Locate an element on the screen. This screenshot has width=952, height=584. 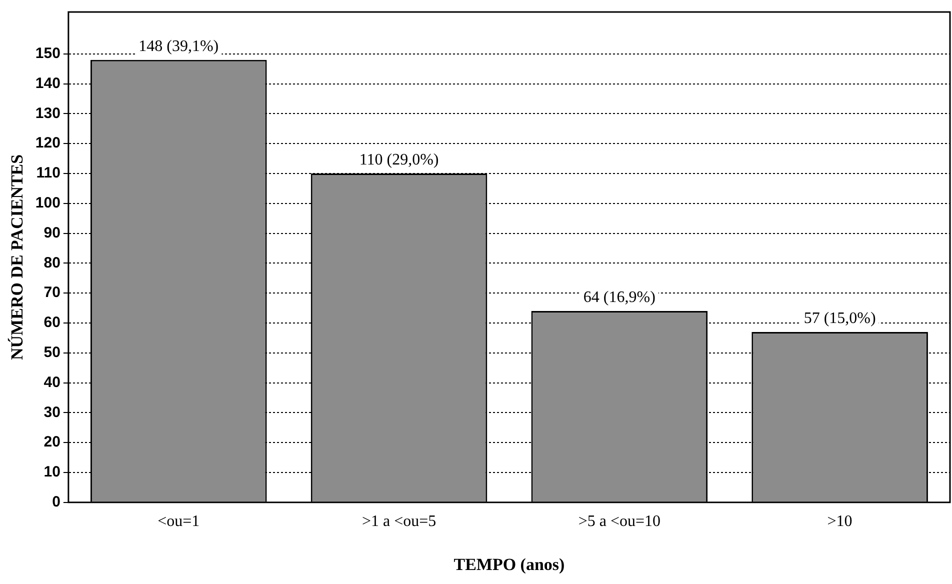
y-tick-label: 150 is located at coordinates (47, 53).